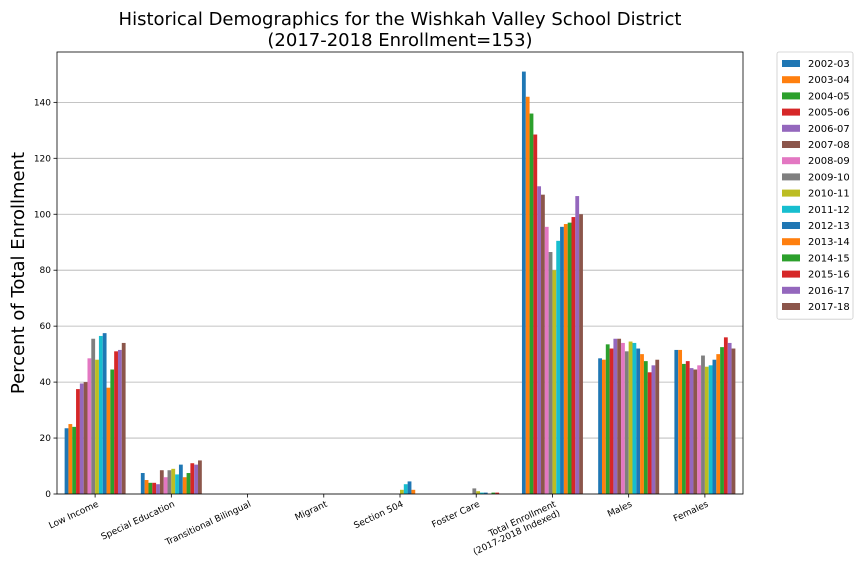 This screenshot has height=576, width=864. What do you see at coordinates (829, 258) in the screenshot?
I see `legend-label: 2014-15` at bounding box center [829, 258].